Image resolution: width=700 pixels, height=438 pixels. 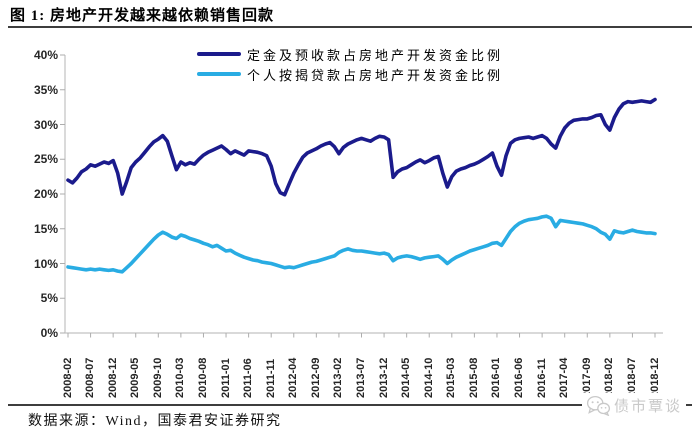 What do you see at coordinates (45, 55) in the screenshot?
I see `y-tick-label: 40%` at bounding box center [45, 55].